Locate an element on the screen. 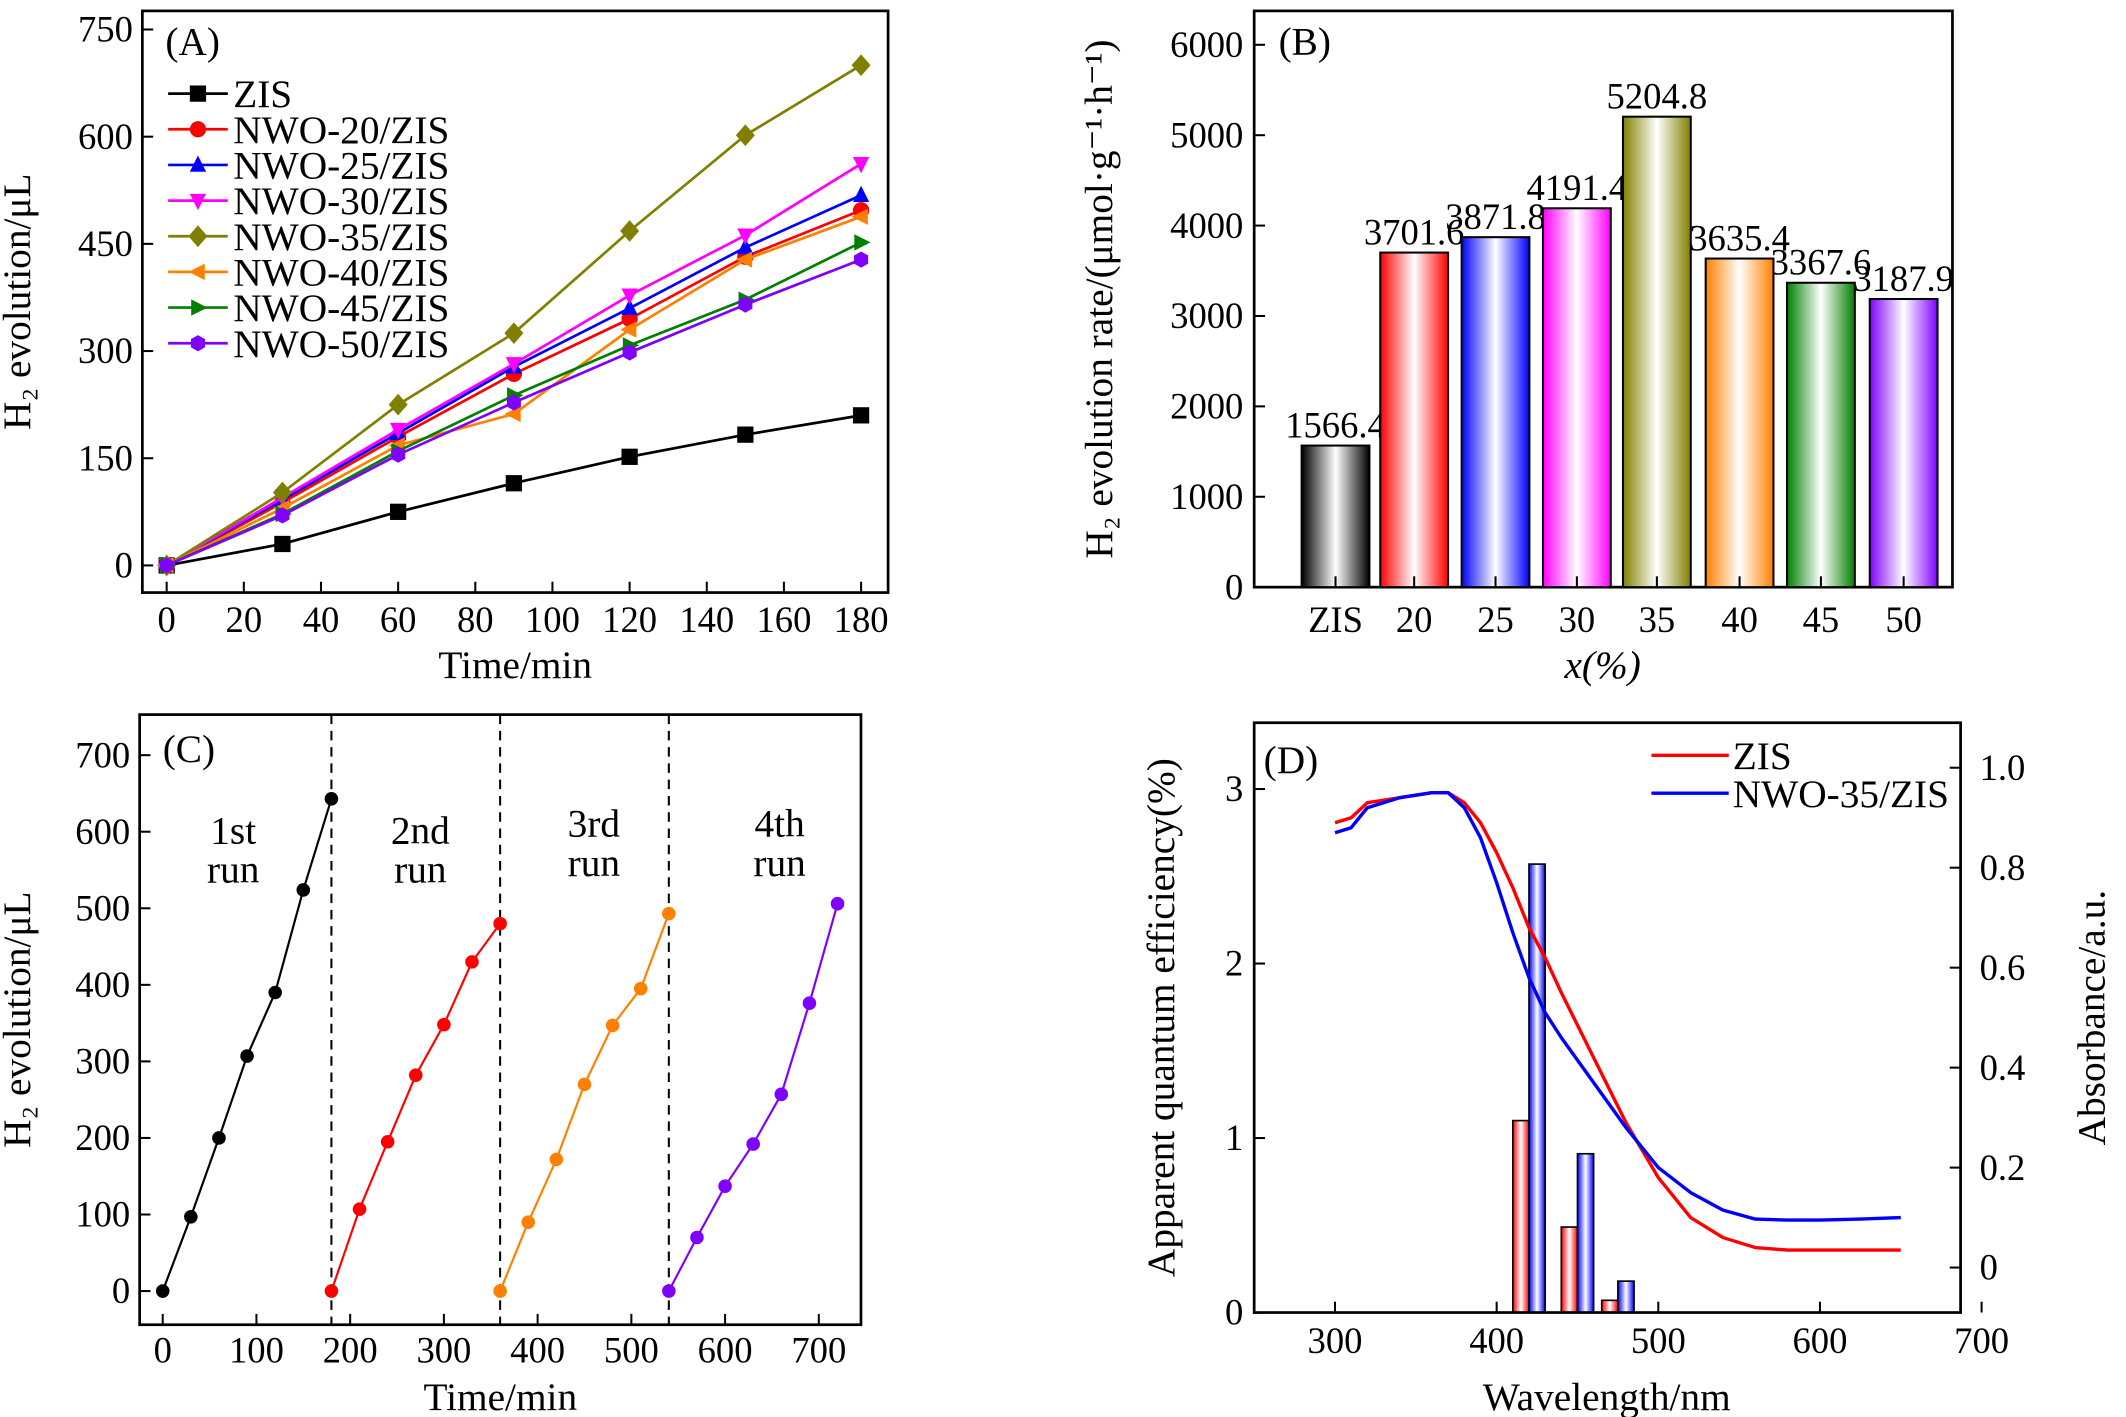 The image size is (2126, 1417). x-tick-label: 160 is located at coordinates (783, 619).